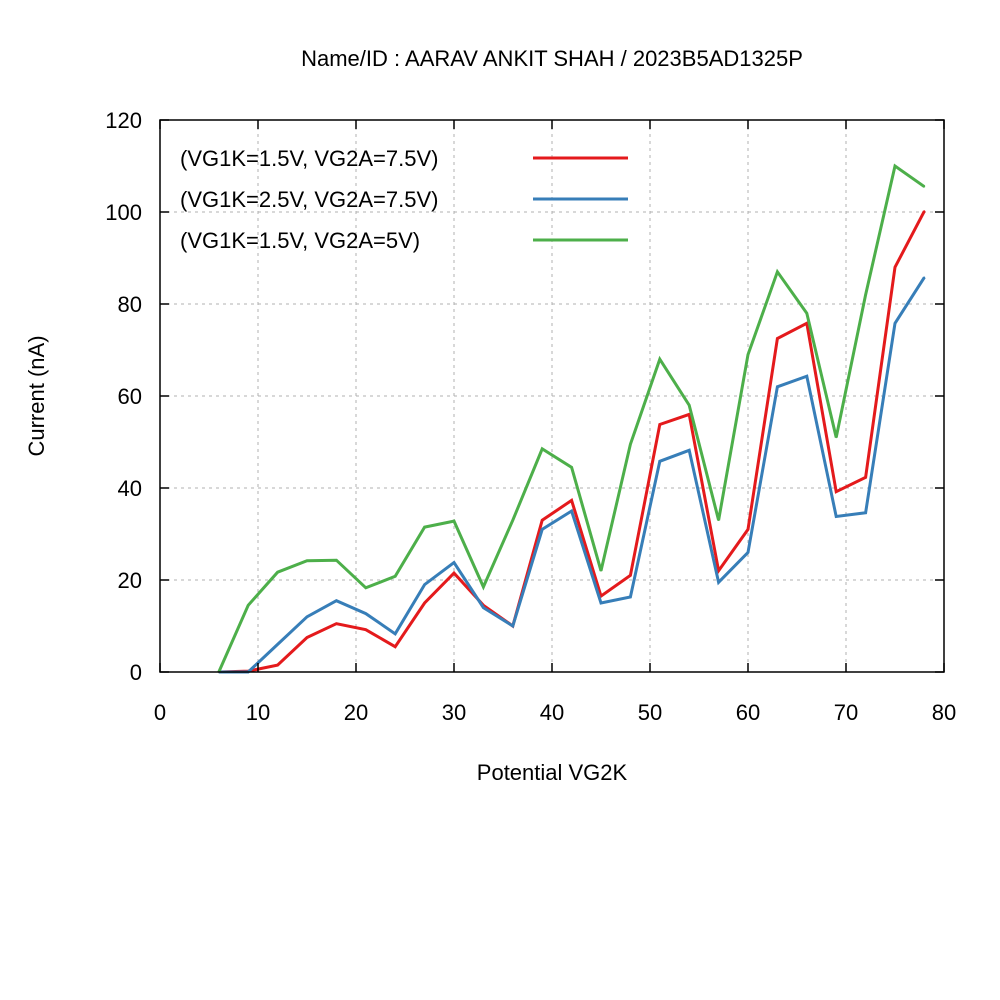  I want to click on x-axis-label: Potential VG2K, so click(552, 772).